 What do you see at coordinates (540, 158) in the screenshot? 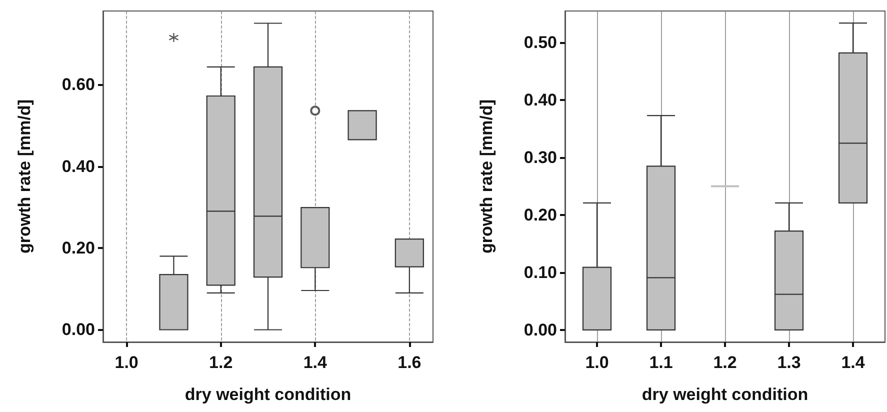
I see `y-tick-label: 0.30` at bounding box center [540, 158].